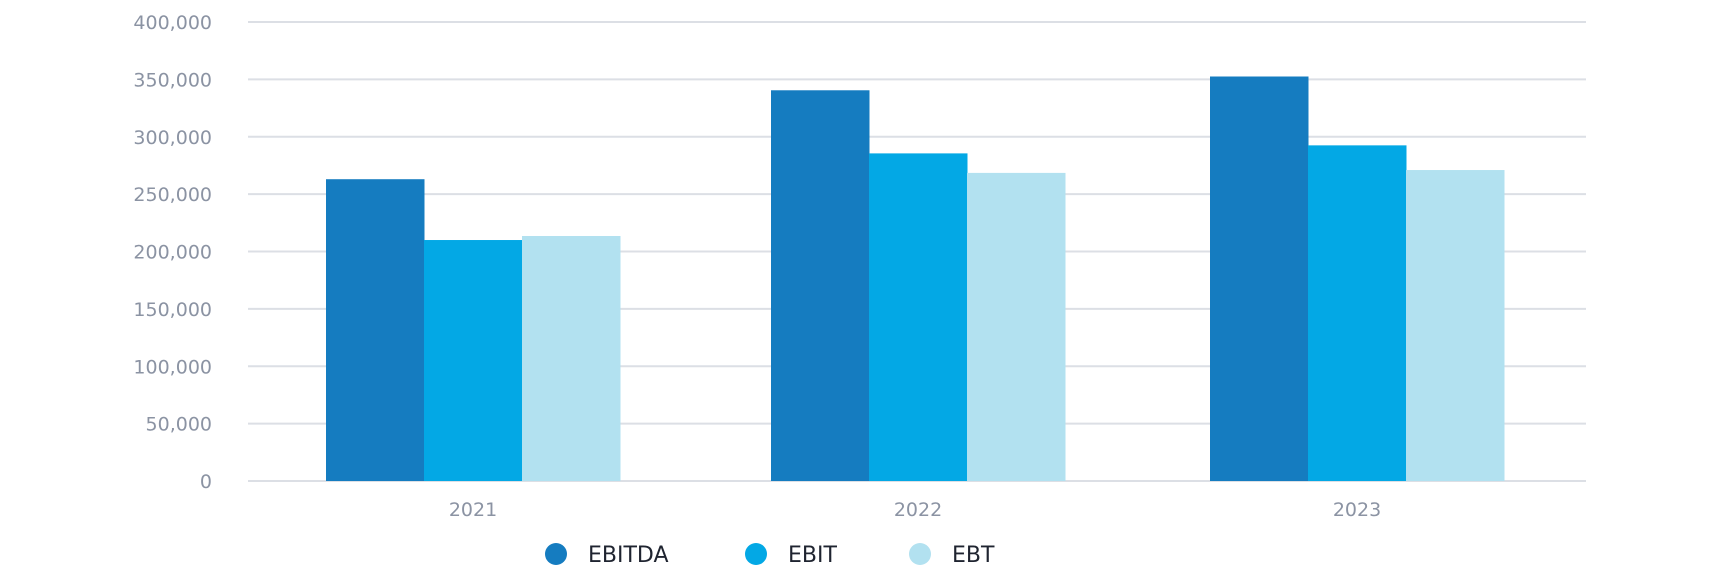 The width and height of the screenshot is (1716, 580). Describe the element at coordinates (473, 360) in the screenshot. I see `bar-ebit-2021` at that location.